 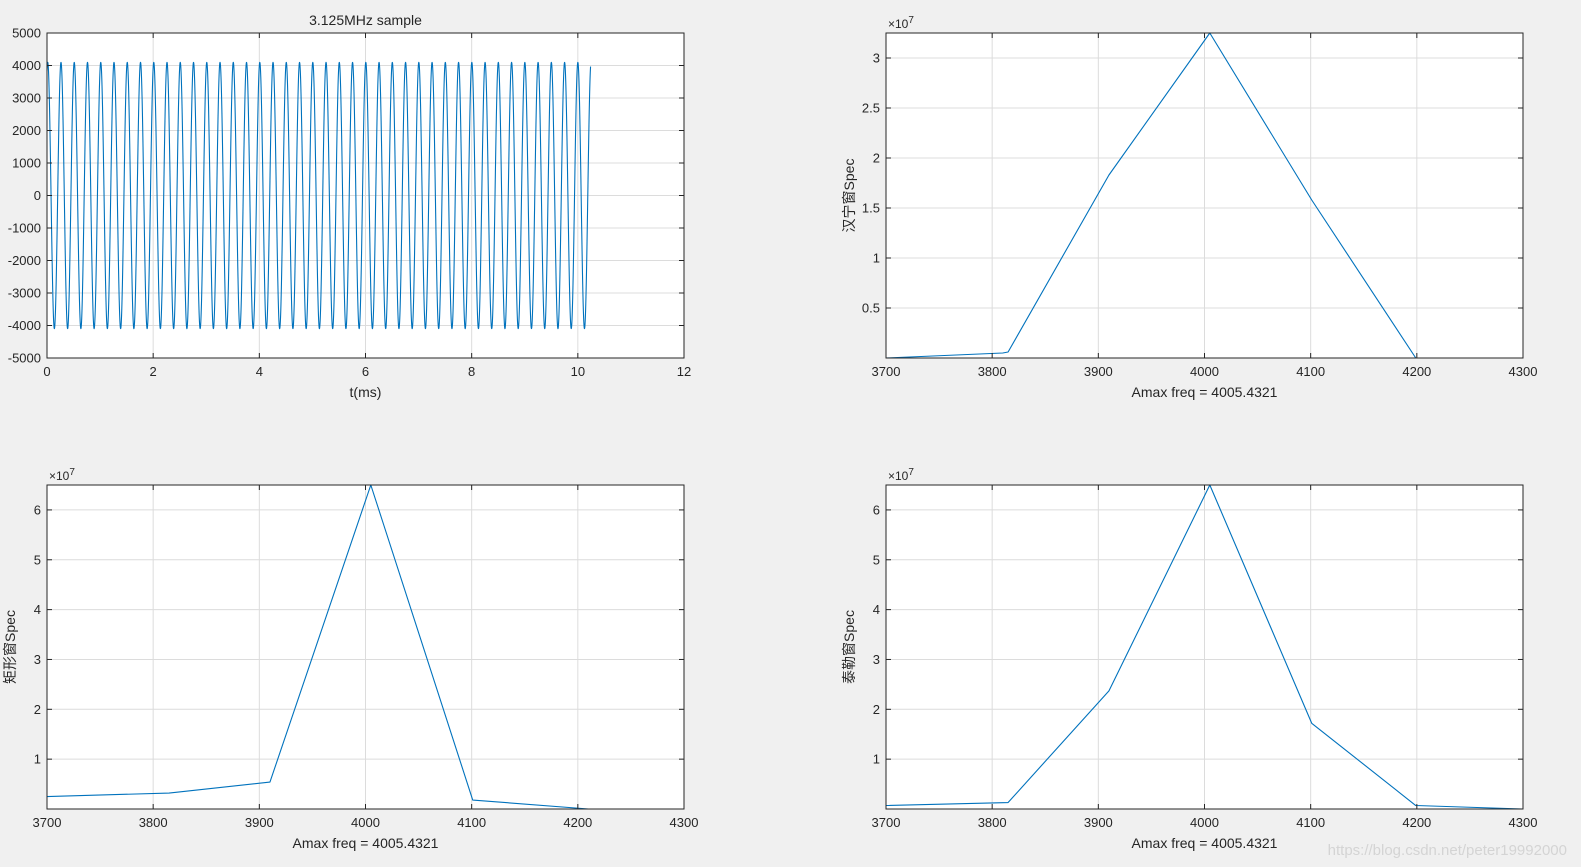 I want to click on y-axis-label: 矩形窗Spec, so click(x=10, y=647).